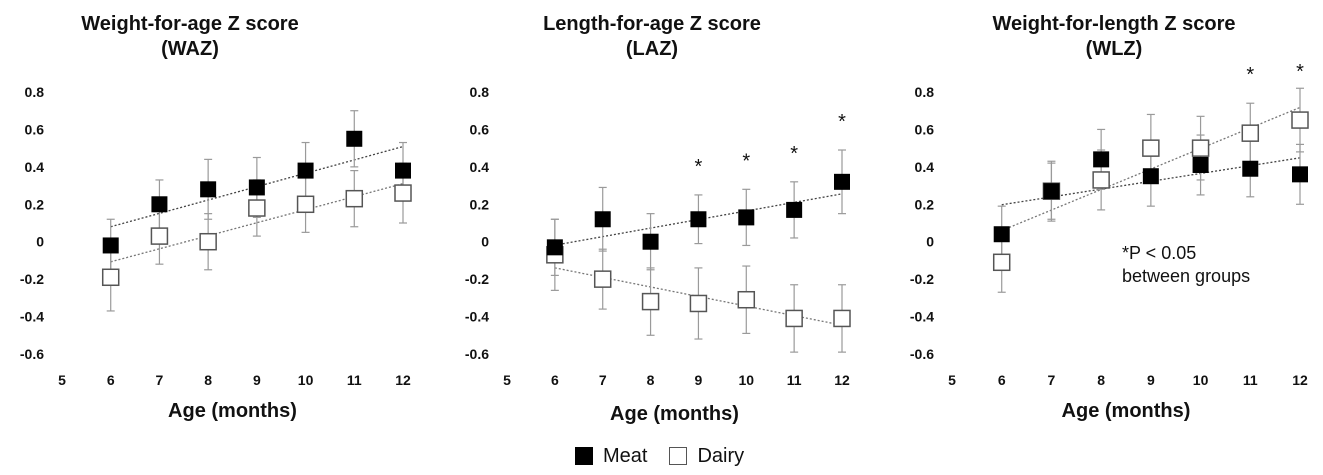 The width and height of the screenshot is (1323, 475). I want to click on waz-xtick-label: 5, so click(62, 380).